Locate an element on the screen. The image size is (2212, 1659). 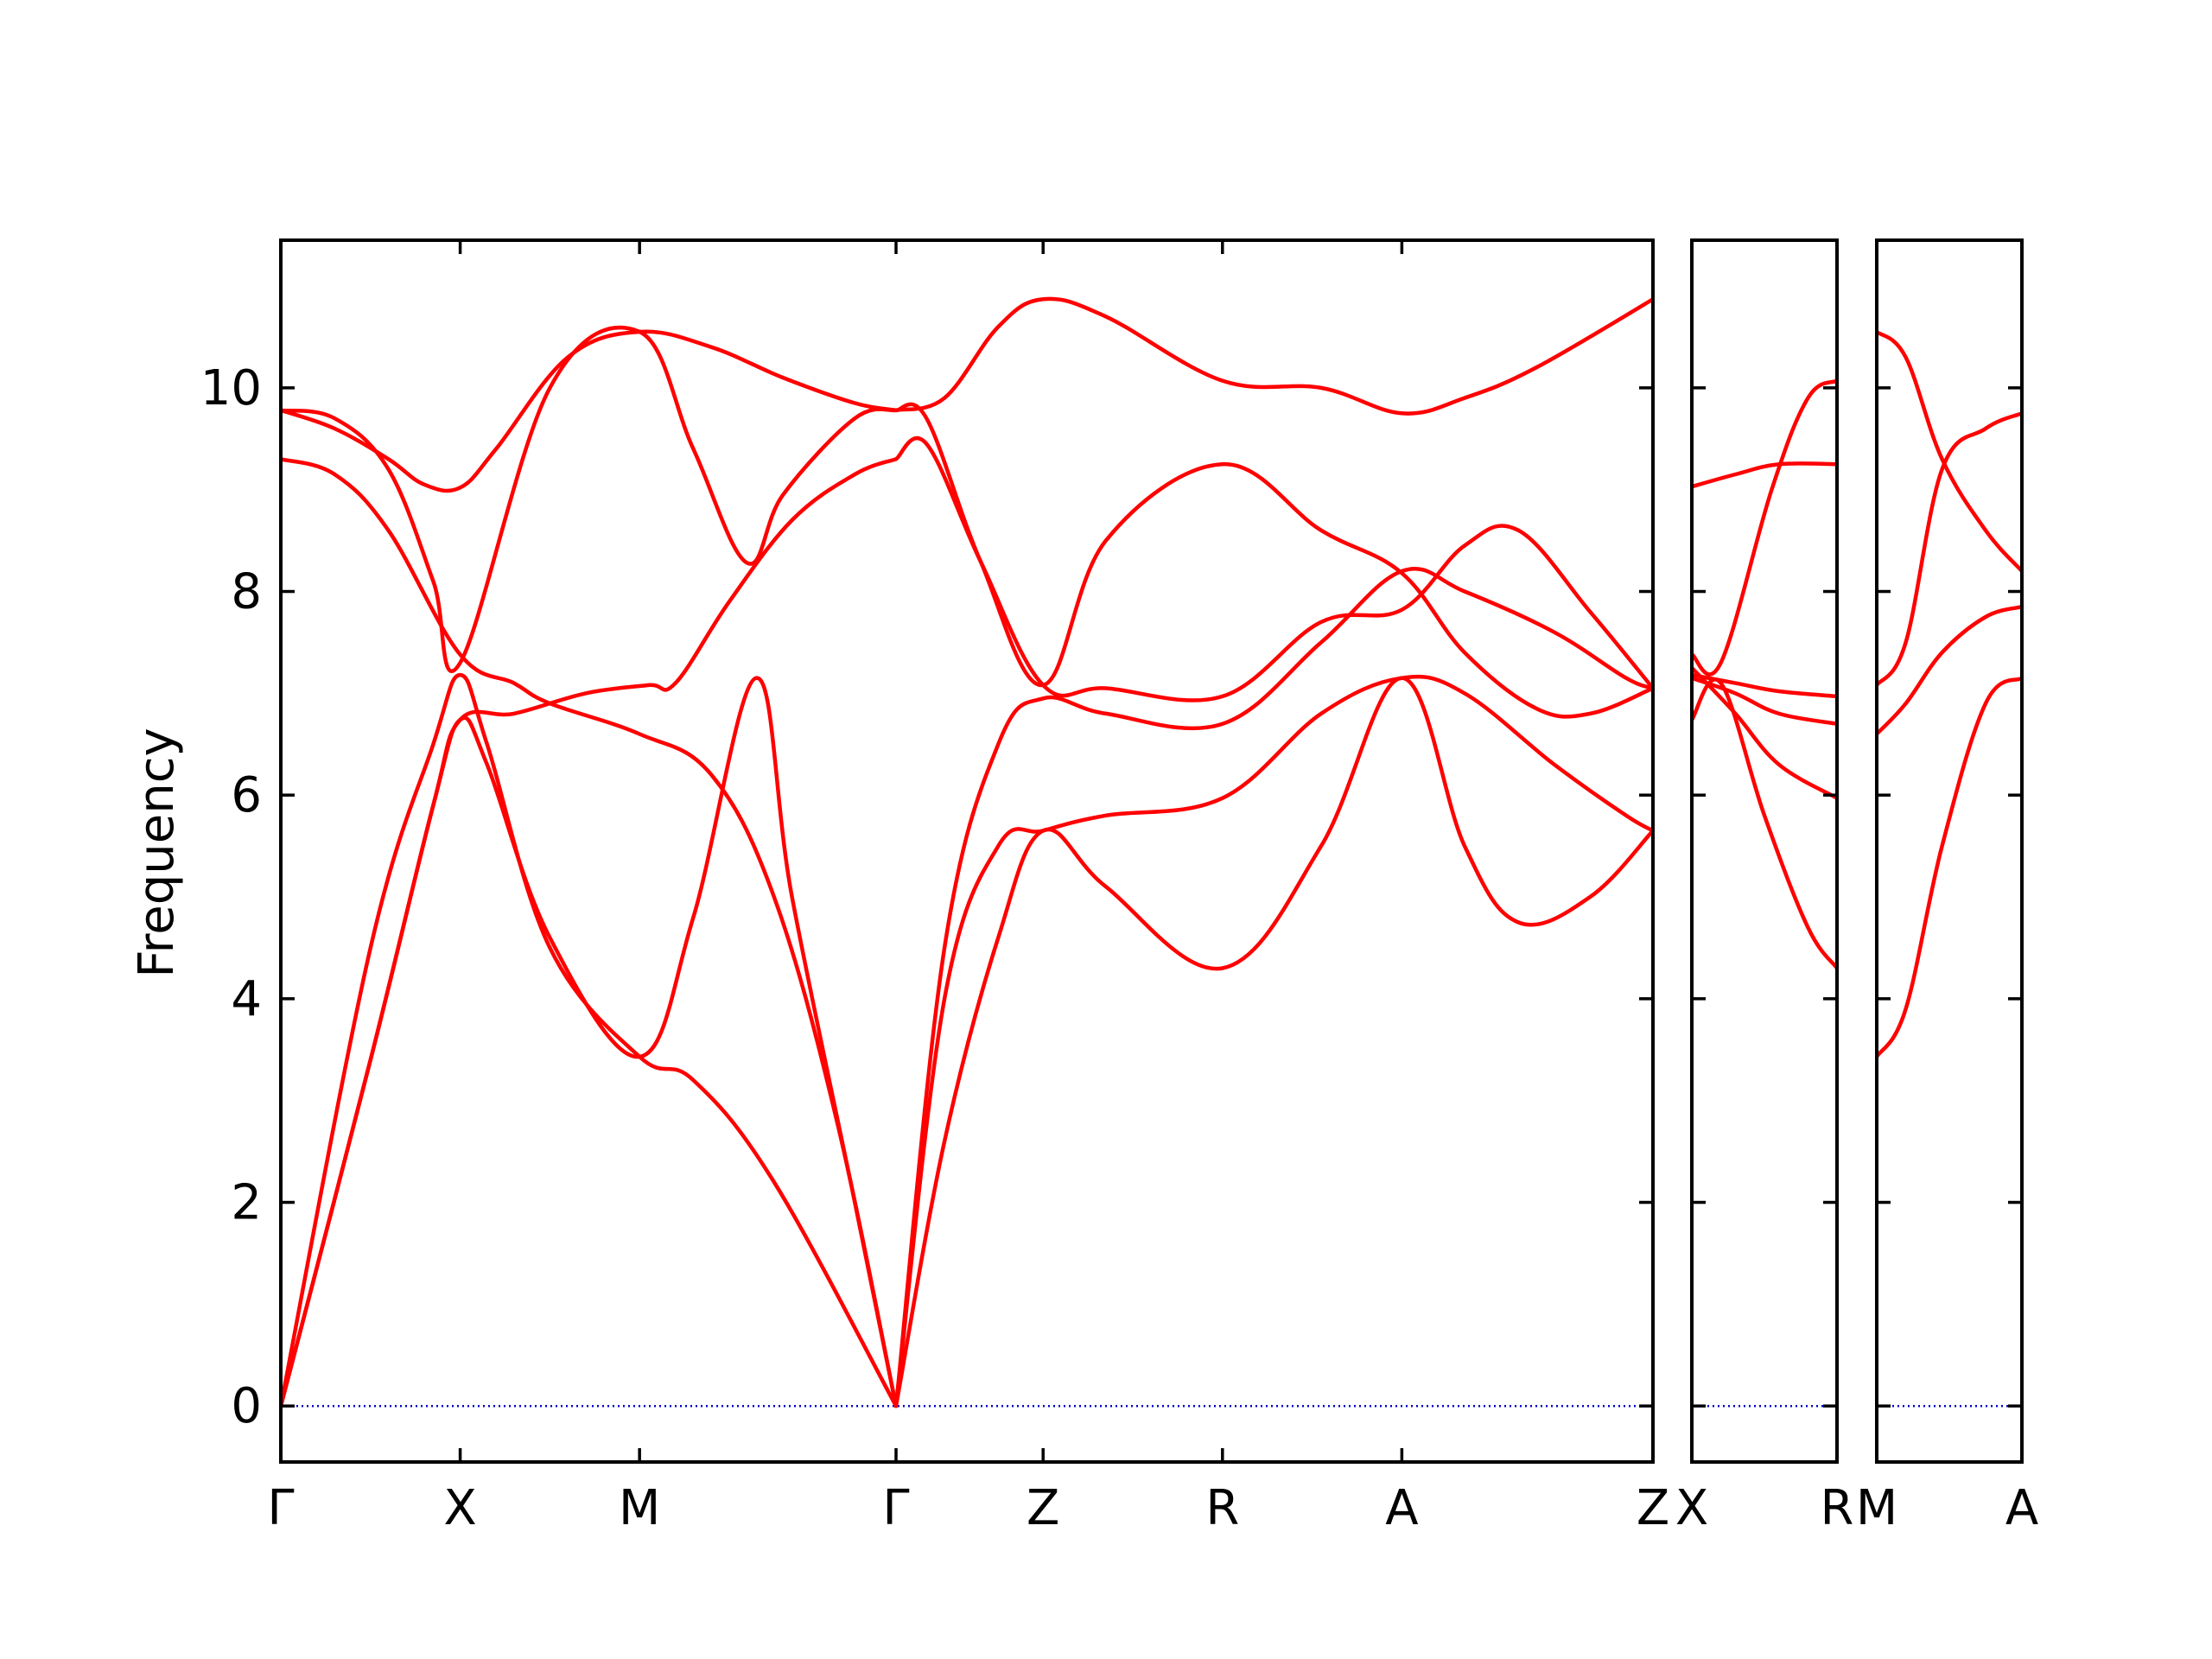
y-tick-label: 6 is located at coordinates (246, 795).